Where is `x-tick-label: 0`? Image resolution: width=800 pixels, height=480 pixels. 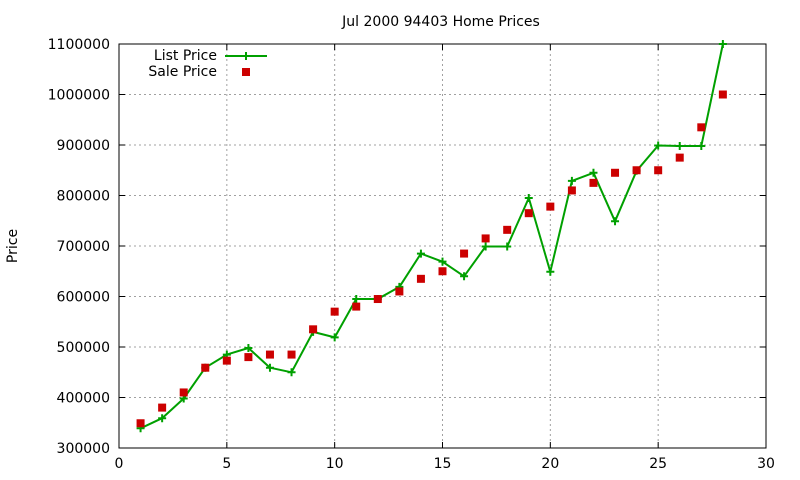
x-tick-label: 0 is located at coordinates (119, 464).